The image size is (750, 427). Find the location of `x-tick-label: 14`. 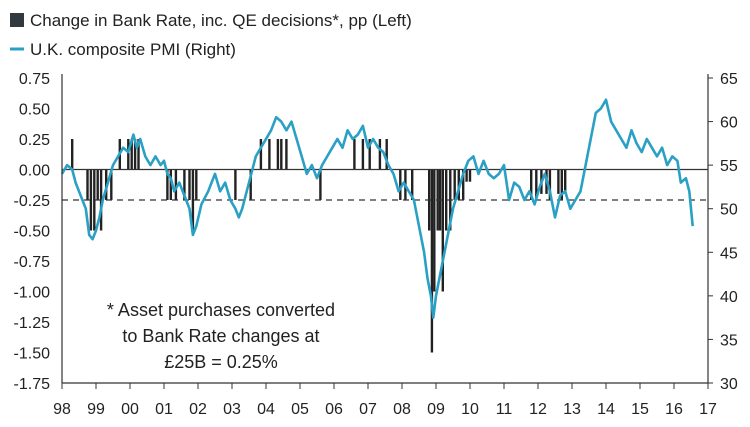

x-tick-label: 14 is located at coordinates (606, 409).